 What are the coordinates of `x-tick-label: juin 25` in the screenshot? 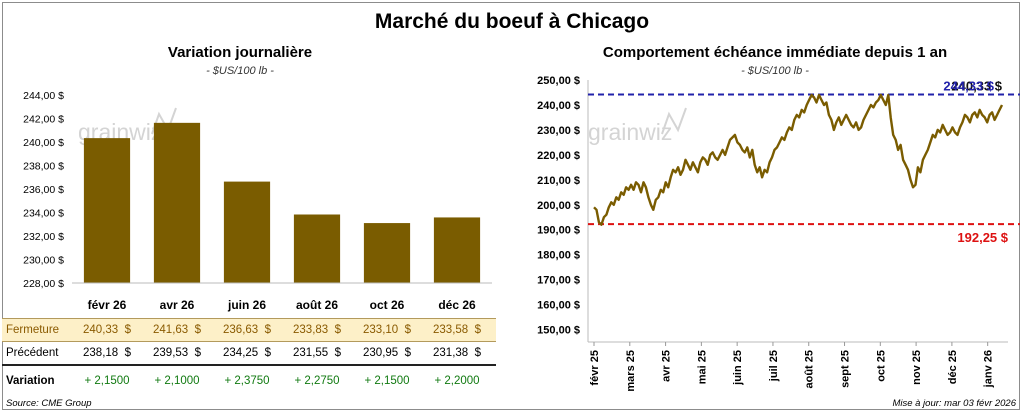 It's located at (738, 368).